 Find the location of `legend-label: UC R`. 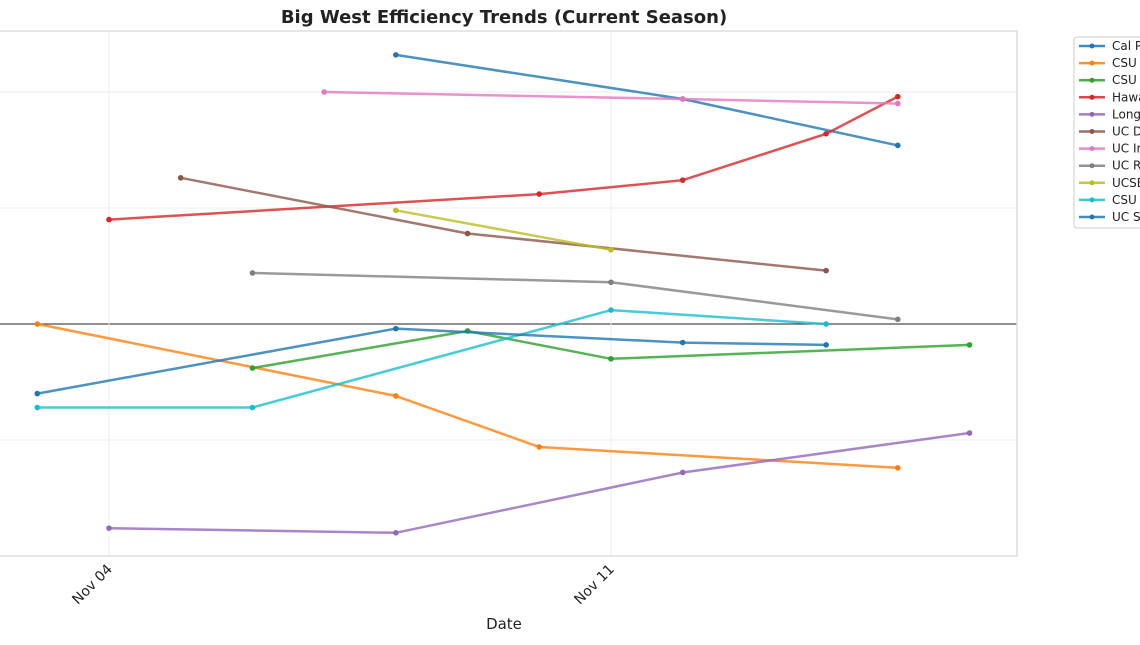

legend-label: UC R is located at coordinates (1126, 166).